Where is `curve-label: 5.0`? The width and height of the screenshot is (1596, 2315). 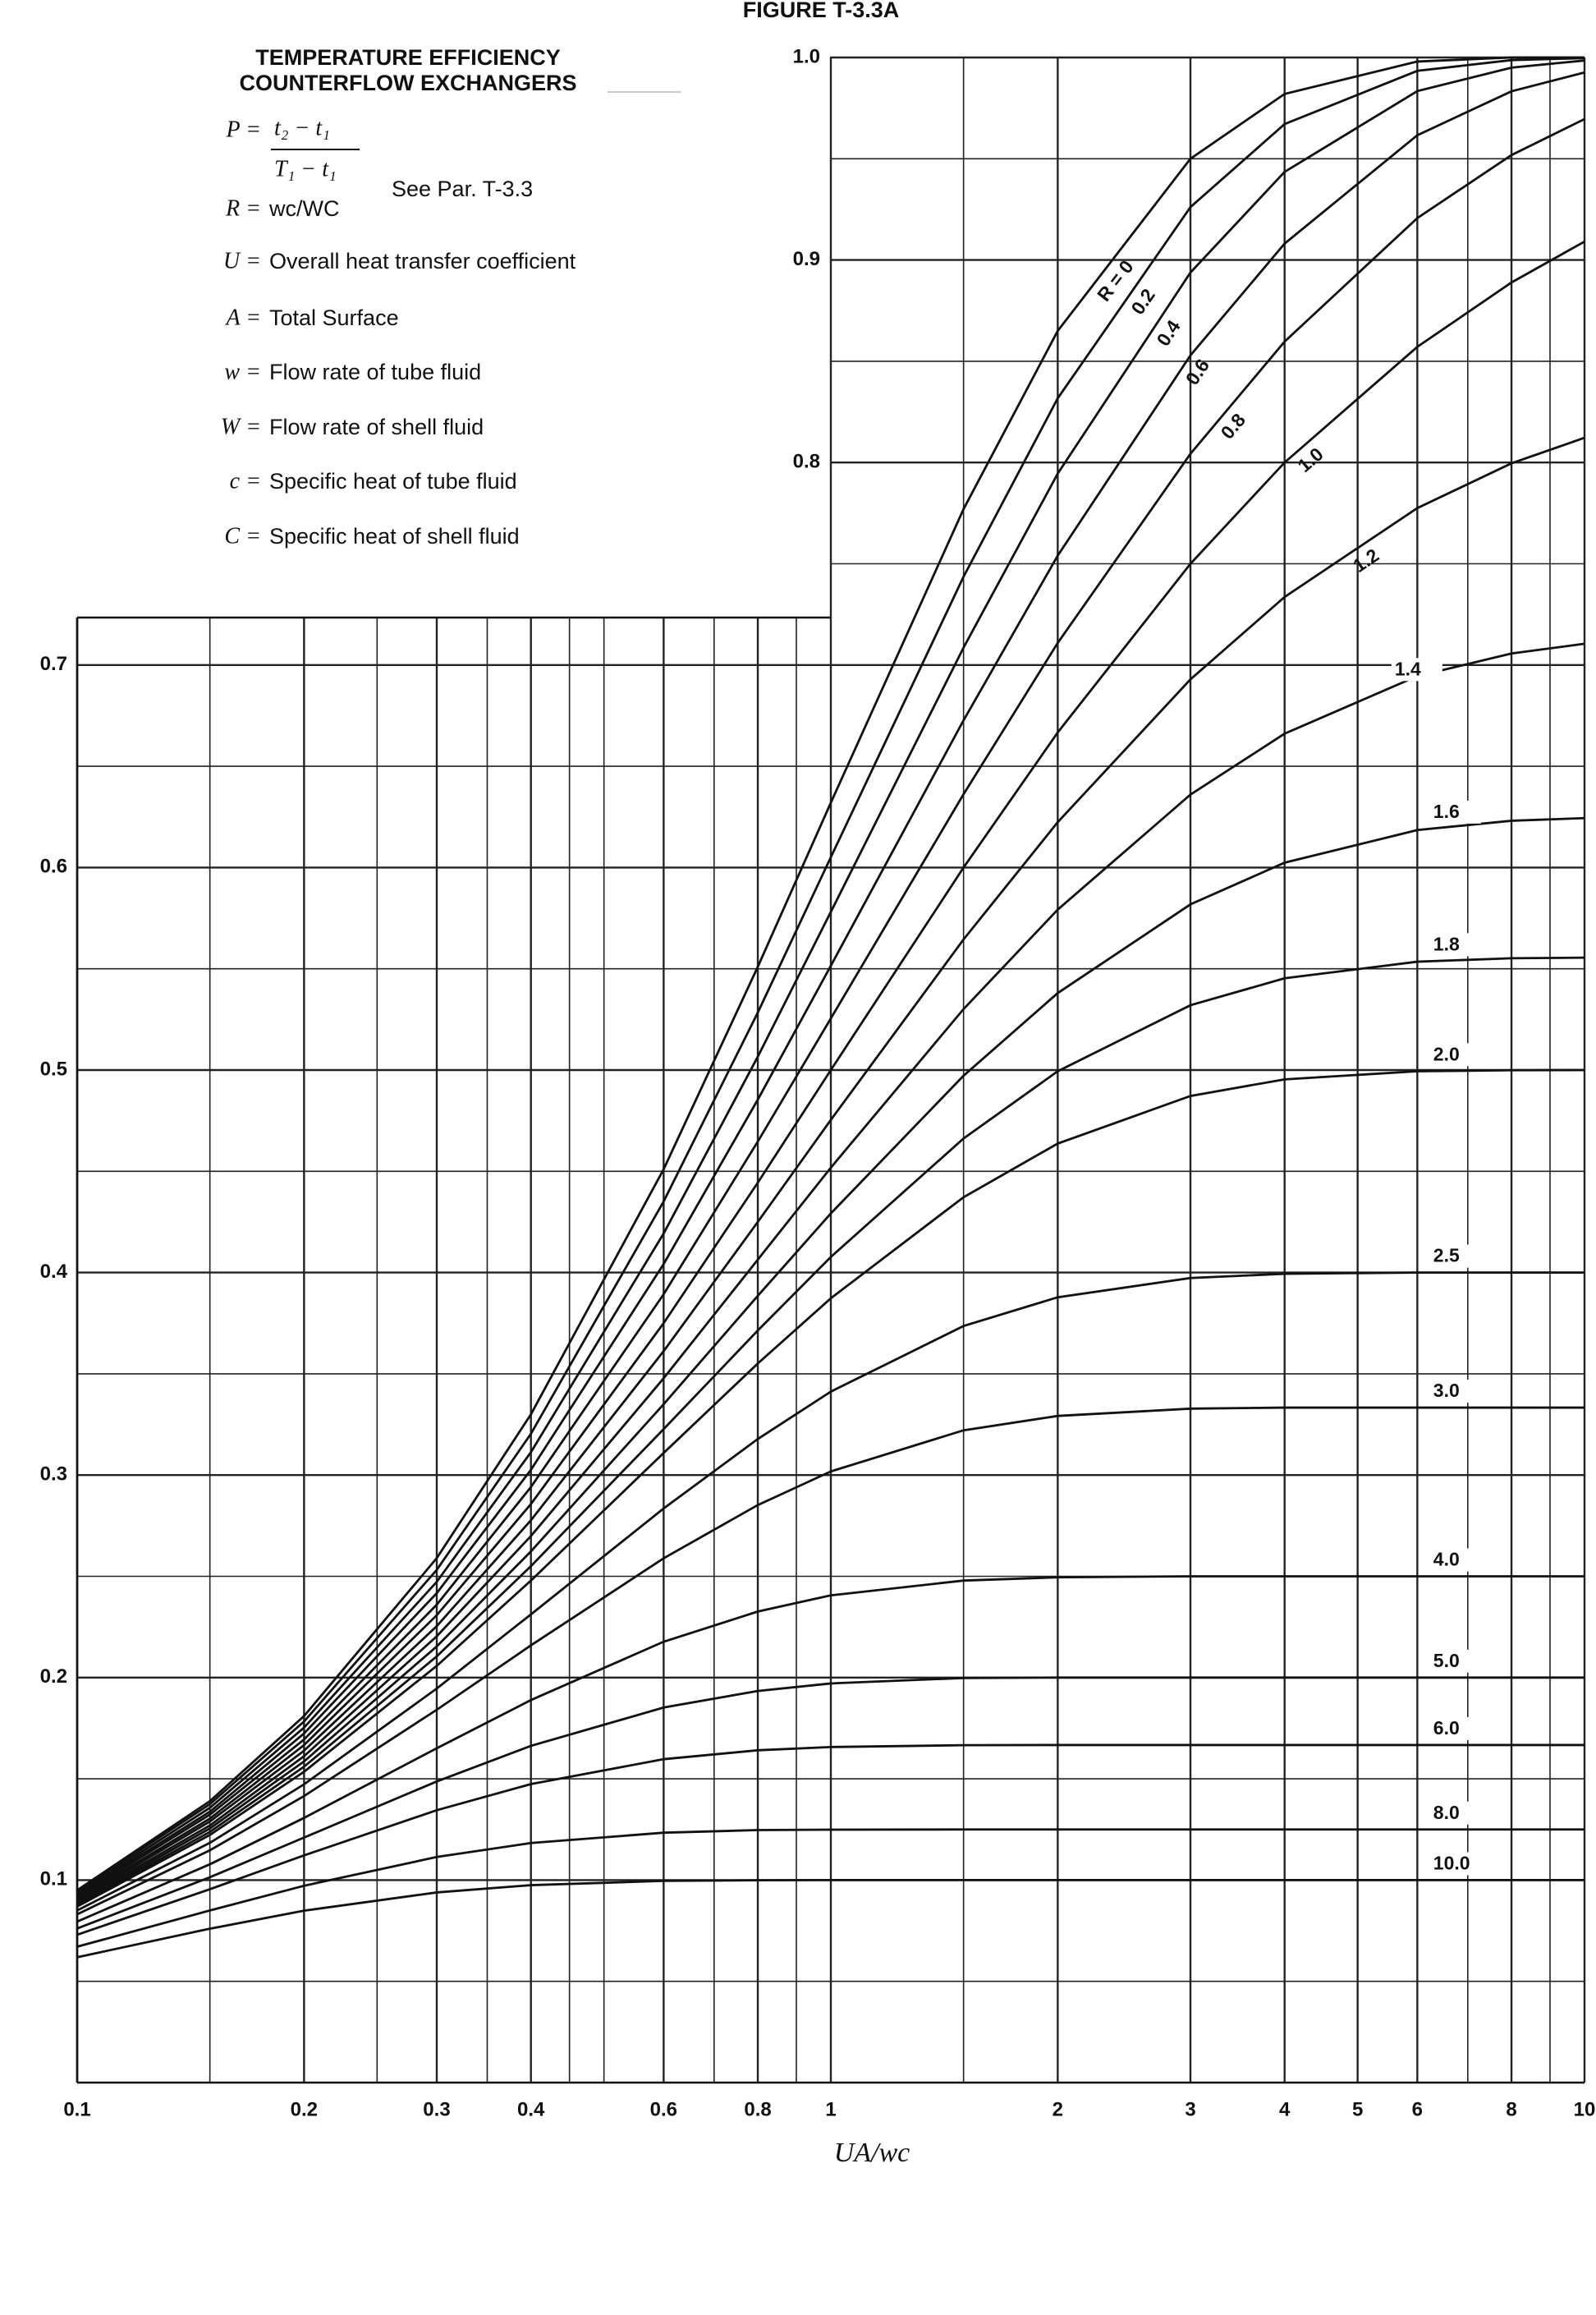 curve-label: 5.0 is located at coordinates (1446, 1660).